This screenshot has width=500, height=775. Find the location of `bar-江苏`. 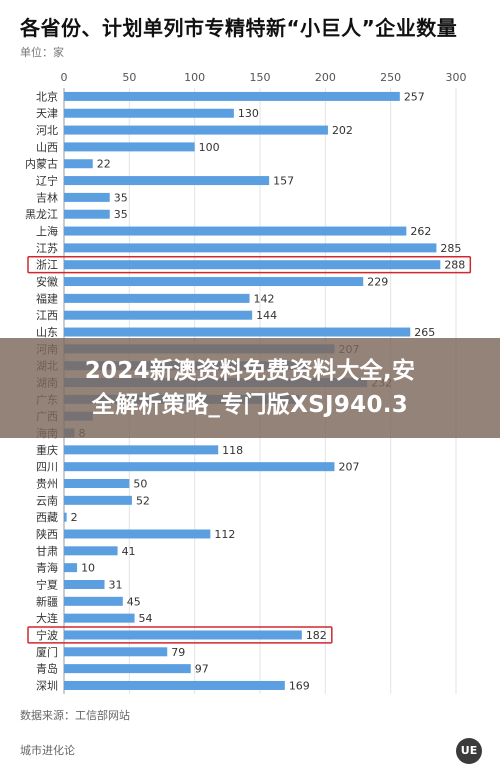

bar-江苏 is located at coordinates (250, 248).